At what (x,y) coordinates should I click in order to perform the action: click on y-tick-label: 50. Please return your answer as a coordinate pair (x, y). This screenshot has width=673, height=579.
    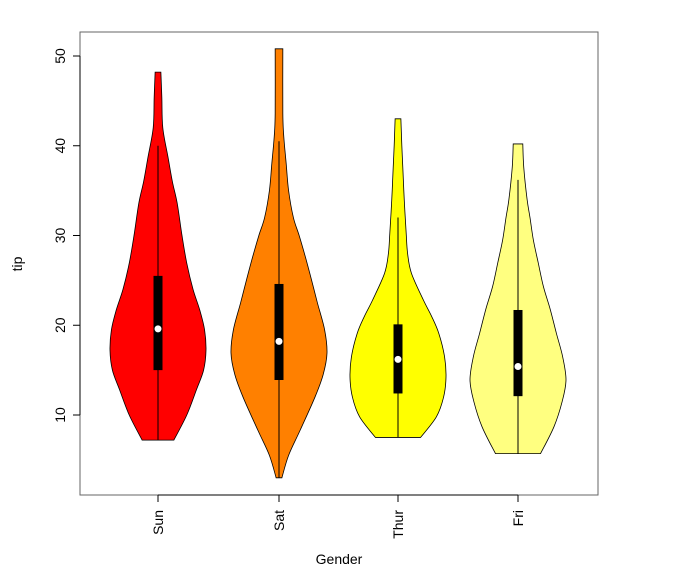
    Looking at the image, I should click on (60, 56).